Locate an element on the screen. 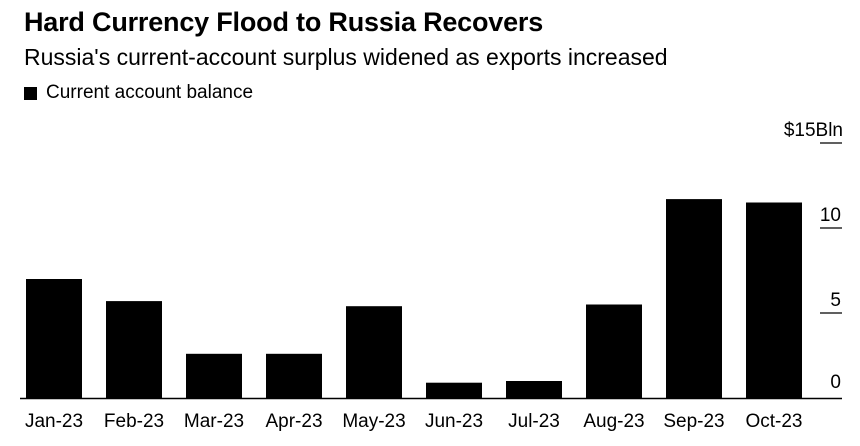 This screenshot has width=860, height=446. y-tick-label-10: 10 is located at coordinates (830, 215).